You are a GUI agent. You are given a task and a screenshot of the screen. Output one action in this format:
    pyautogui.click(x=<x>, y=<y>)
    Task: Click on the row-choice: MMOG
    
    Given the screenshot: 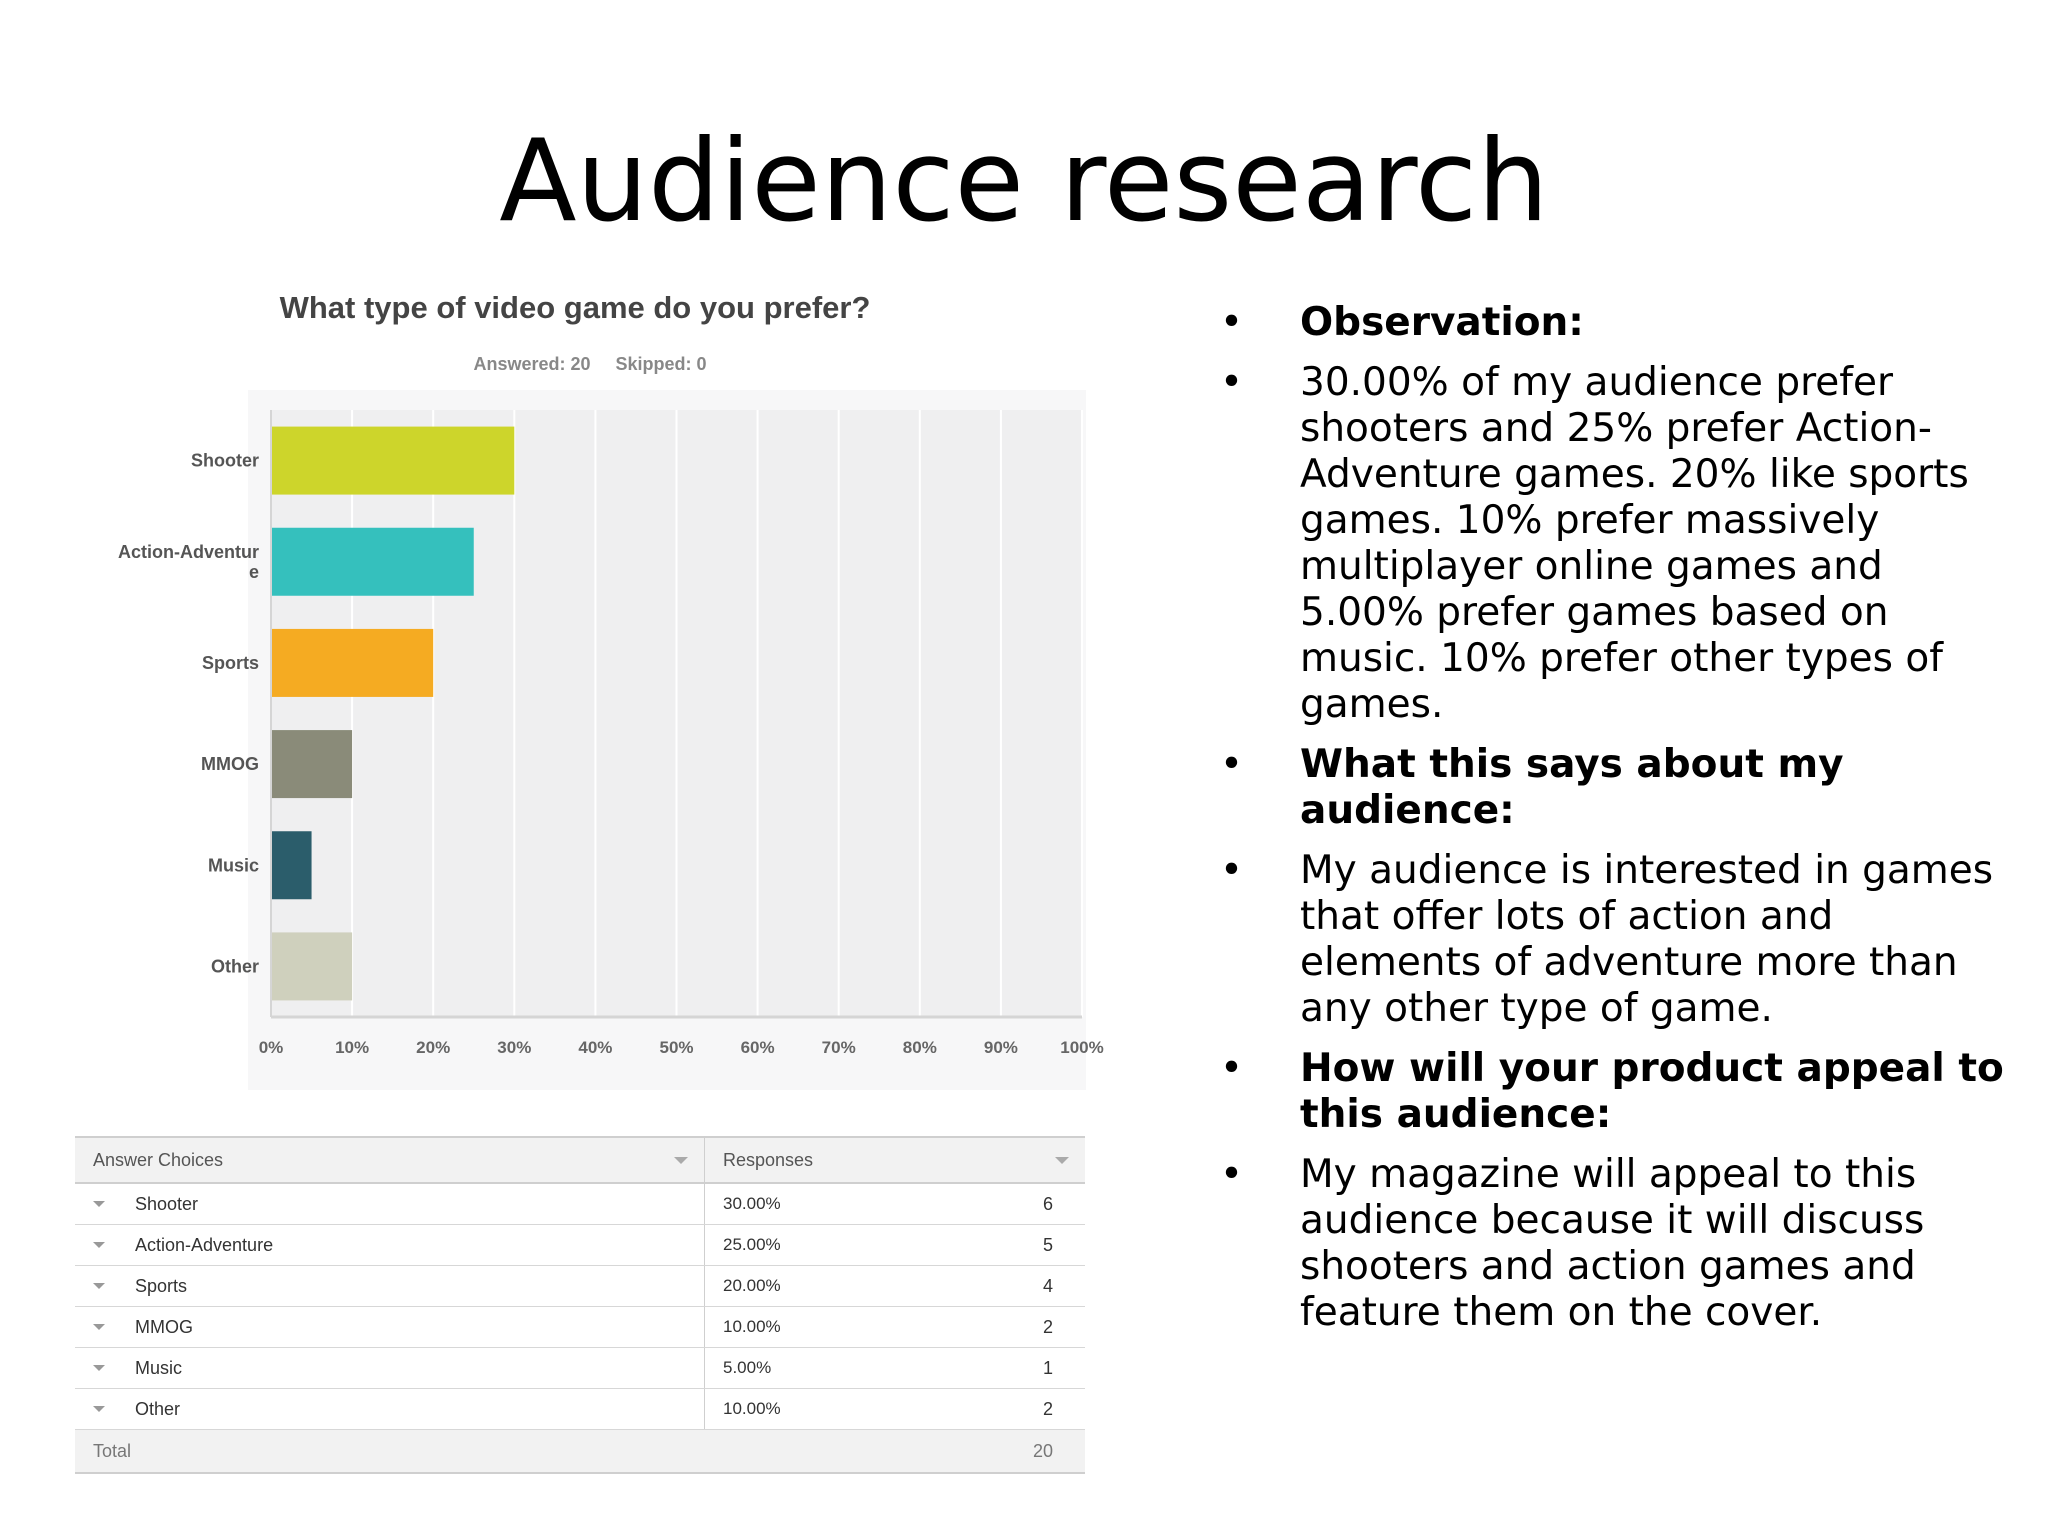 What is the action you would take?
    pyautogui.click(x=164, y=1326)
    